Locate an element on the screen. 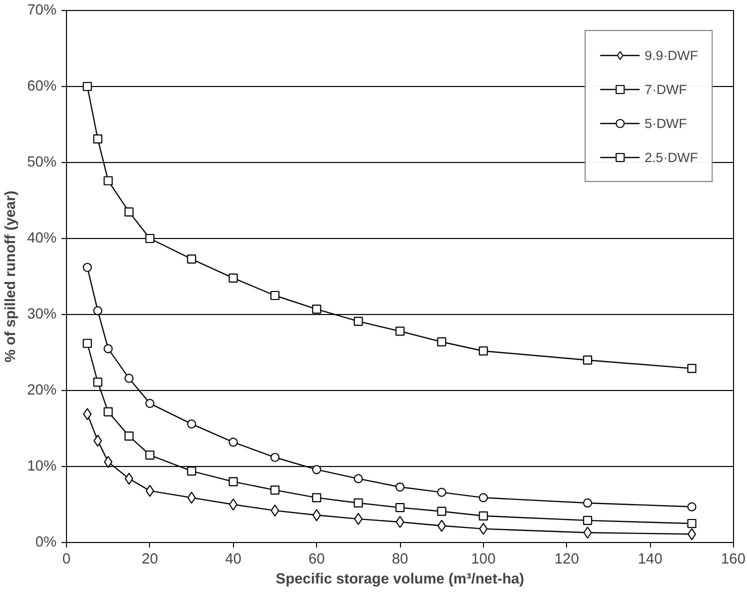 The height and width of the screenshot is (592, 747). legend-label: 5·DWF is located at coordinates (665, 123).